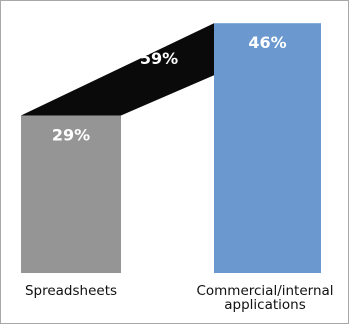 The height and width of the screenshot is (324, 349). I want to click on category-label-commercial-internal-applications-line-1: Commercial/internal, so click(264, 291).